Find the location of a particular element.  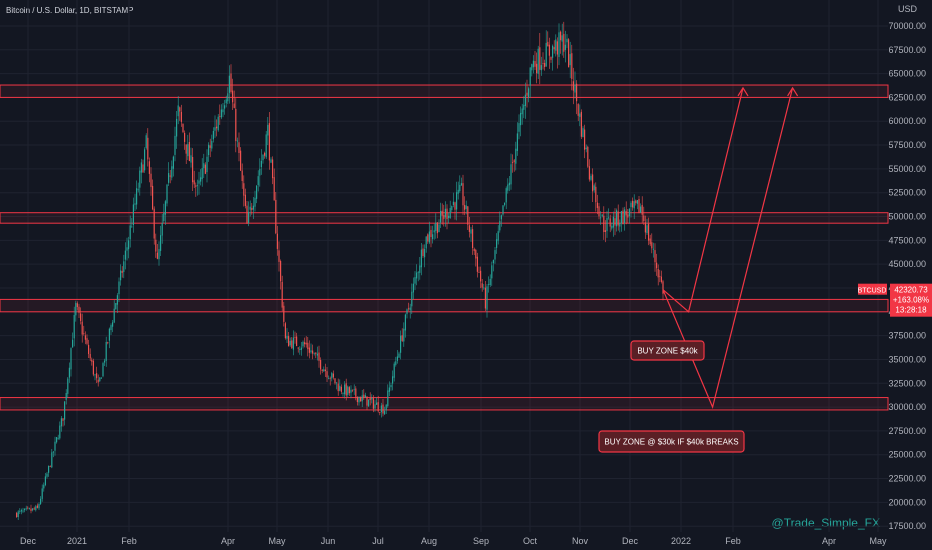

chart-header: Bitcoin / U.S. Dollar, 1D, BITSTAMP is located at coordinates (70, 10).